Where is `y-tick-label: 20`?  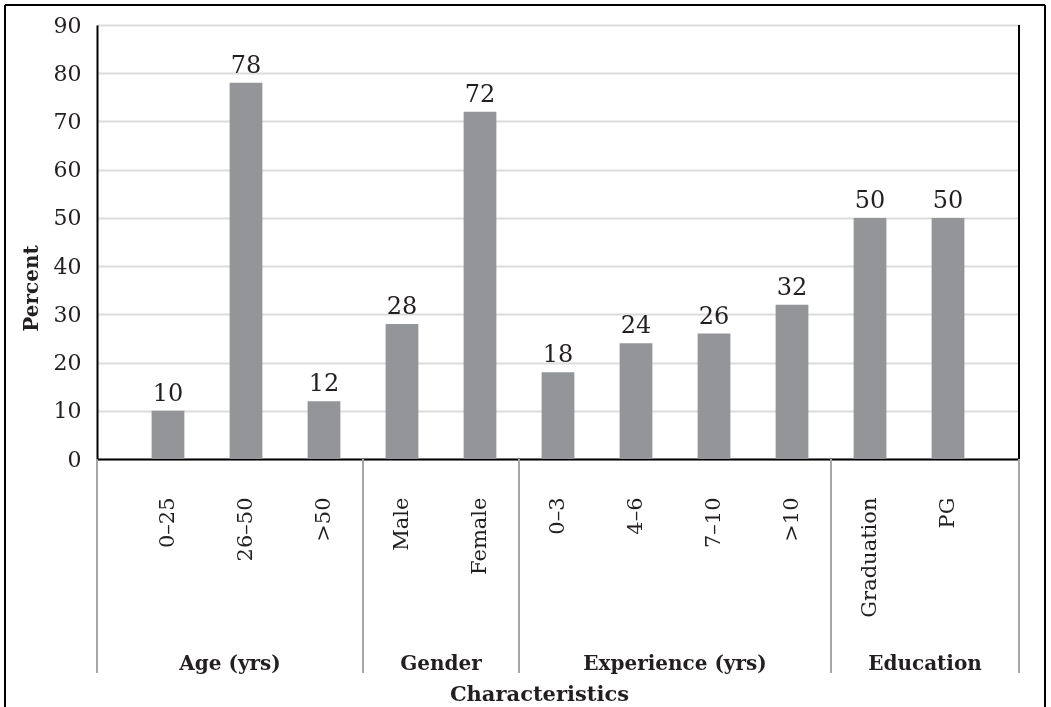 y-tick-label: 20 is located at coordinates (67, 363).